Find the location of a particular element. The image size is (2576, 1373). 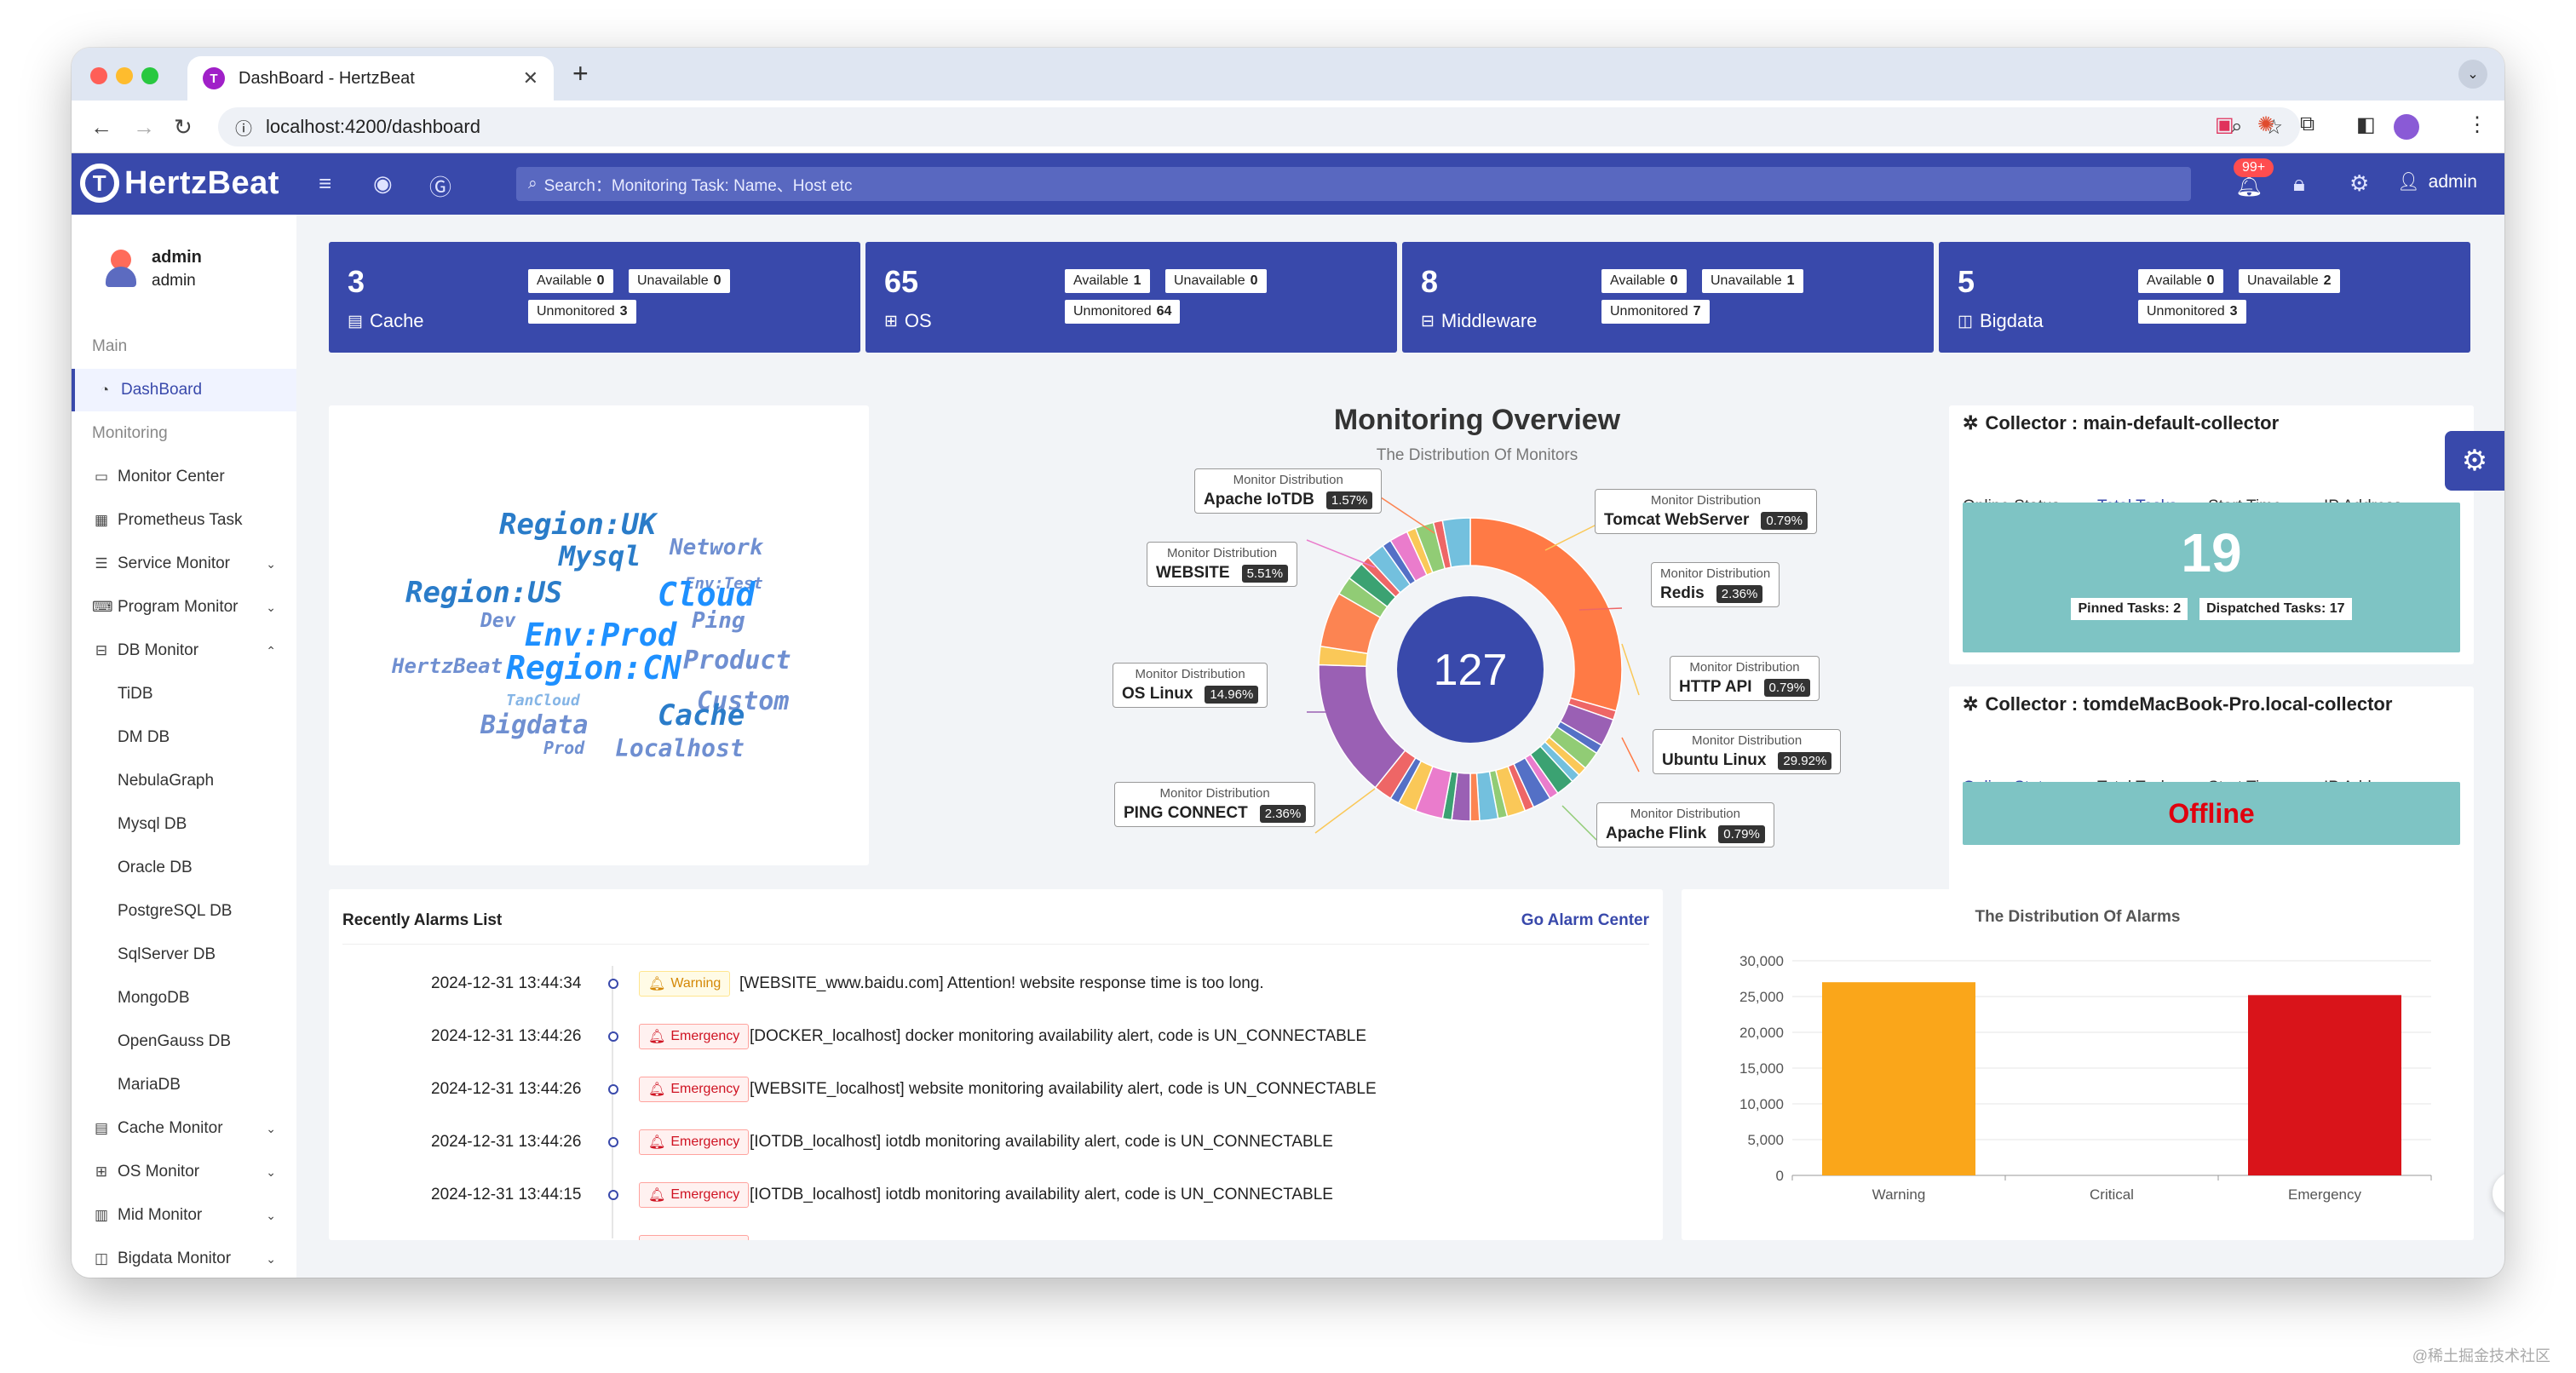

sidebar-item: DM DB is located at coordinates (184, 737).